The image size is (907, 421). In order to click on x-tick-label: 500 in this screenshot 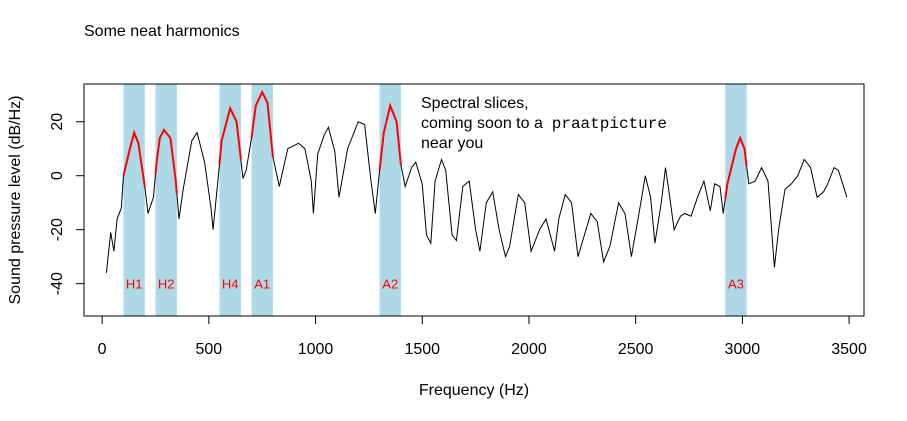, I will do `click(208, 349)`.